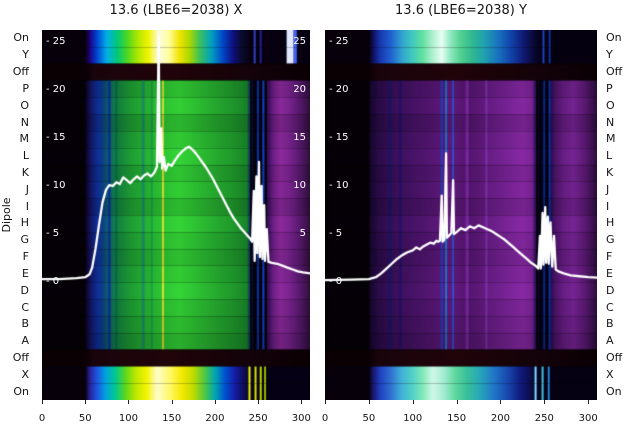 The image size is (640, 440). I want to click on y-tick-label-right: 20, so click(299, 89).